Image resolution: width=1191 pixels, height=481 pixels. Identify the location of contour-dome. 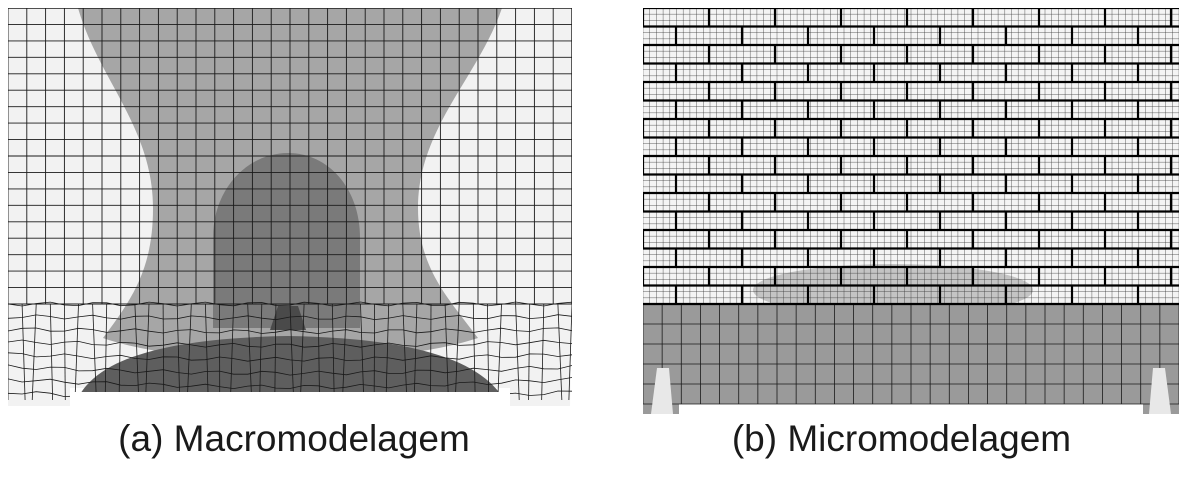
(286, 240).